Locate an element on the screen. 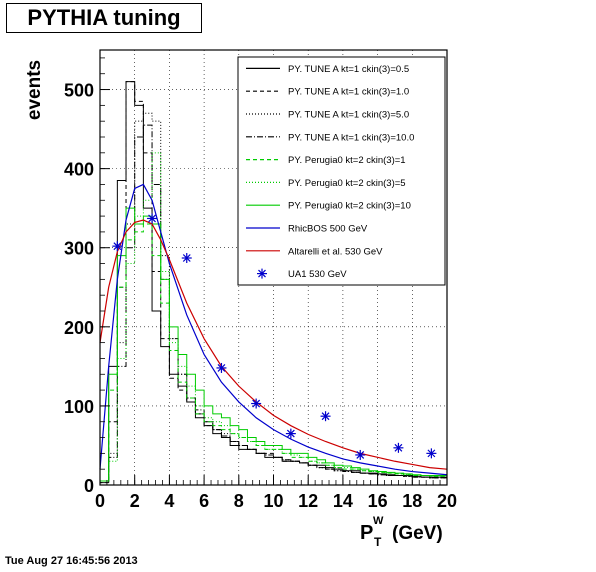 This screenshot has width=596, height=572. legend-label: Altarelli et al. 530 GeV is located at coordinates (335, 251).